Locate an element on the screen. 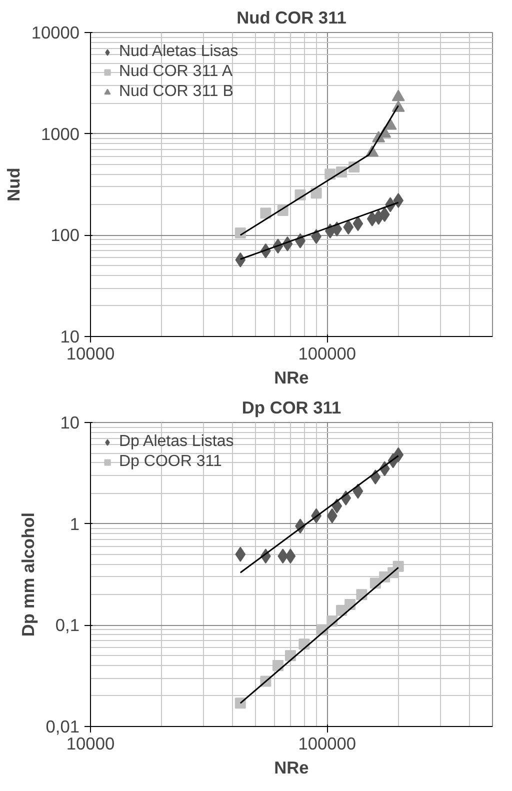 This screenshot has width=512, height=791. y-tick-label: 1 is located at coordinates (75, 524).